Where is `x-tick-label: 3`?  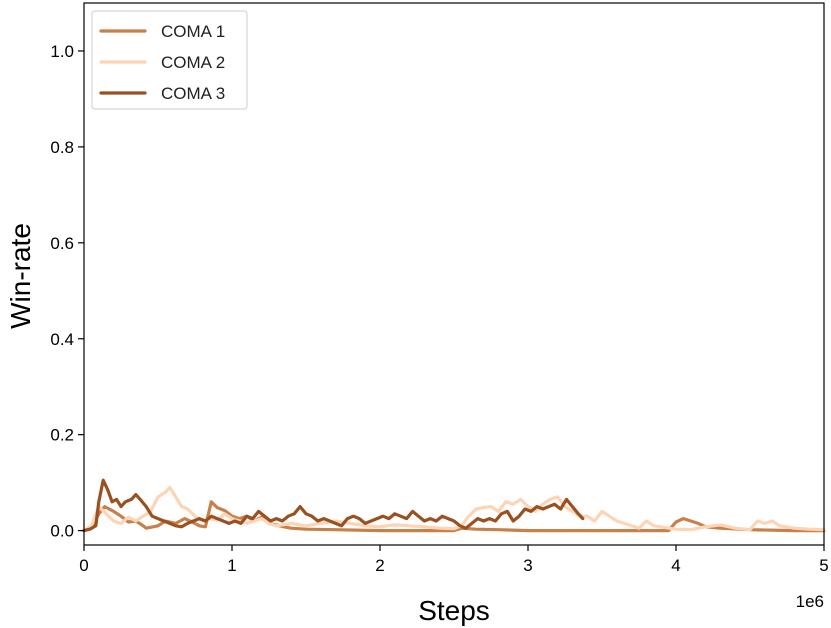 x-tick-label: 3 is located at coordinates (527, 565).